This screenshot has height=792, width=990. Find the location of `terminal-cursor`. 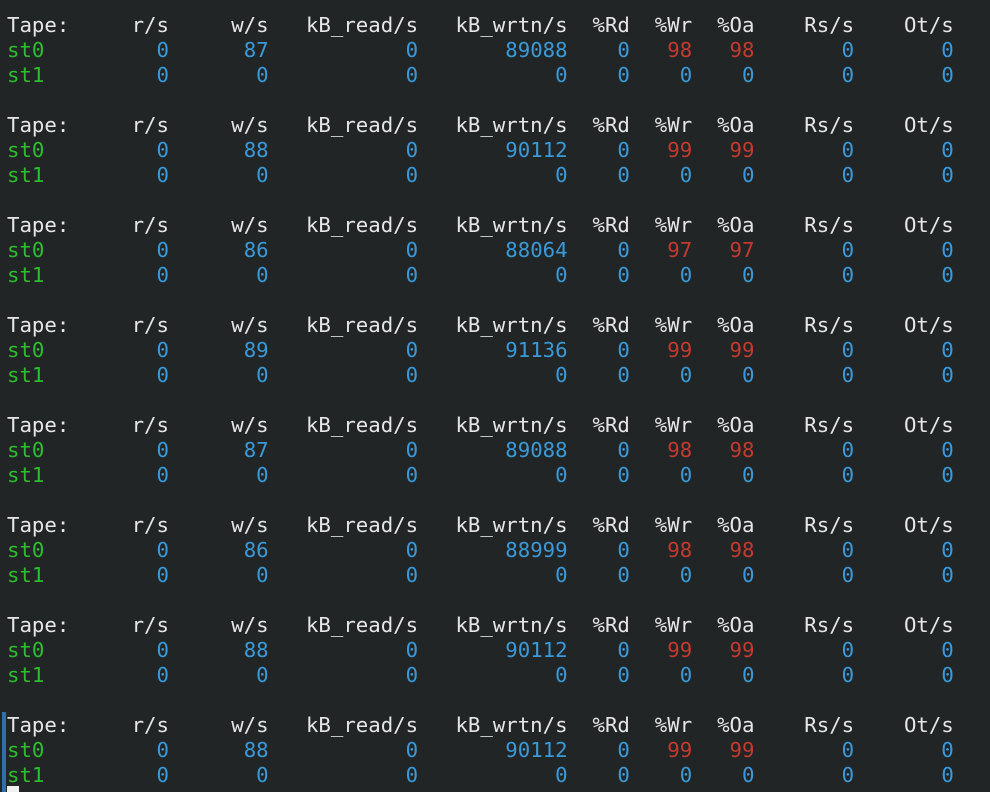

terminal-cursor is located at coordinates (13, 789).